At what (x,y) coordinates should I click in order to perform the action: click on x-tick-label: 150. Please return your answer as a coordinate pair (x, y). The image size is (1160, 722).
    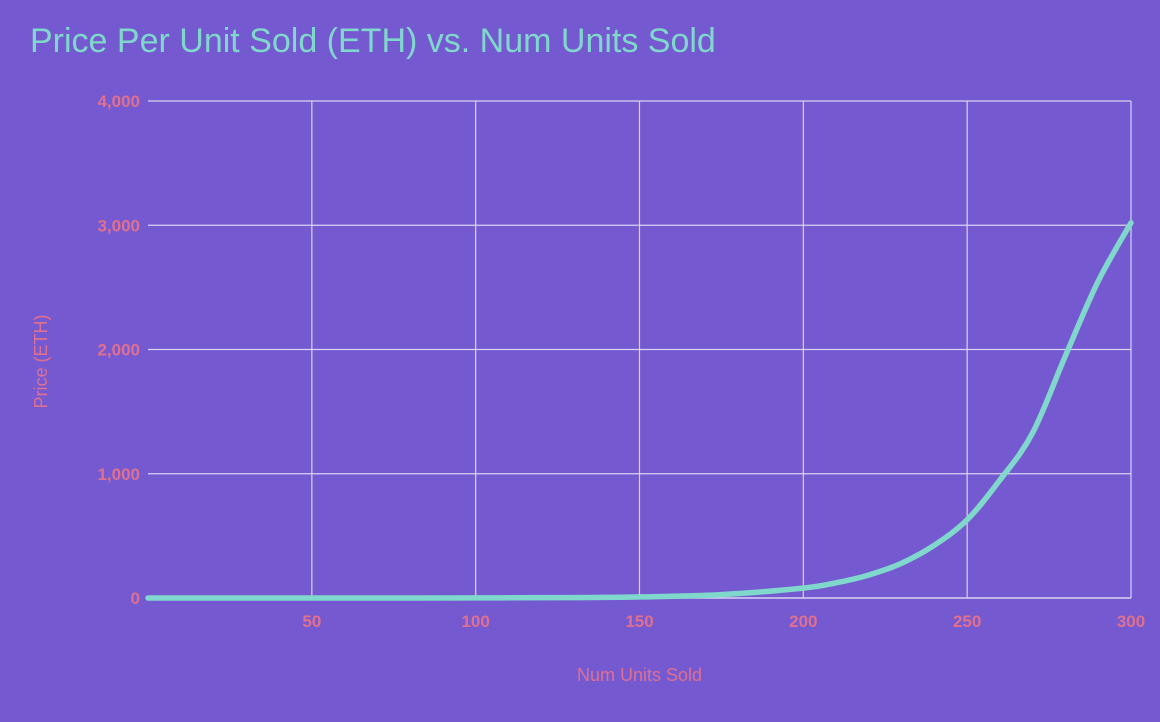
    Looking at the image, I should click on (639, 621).